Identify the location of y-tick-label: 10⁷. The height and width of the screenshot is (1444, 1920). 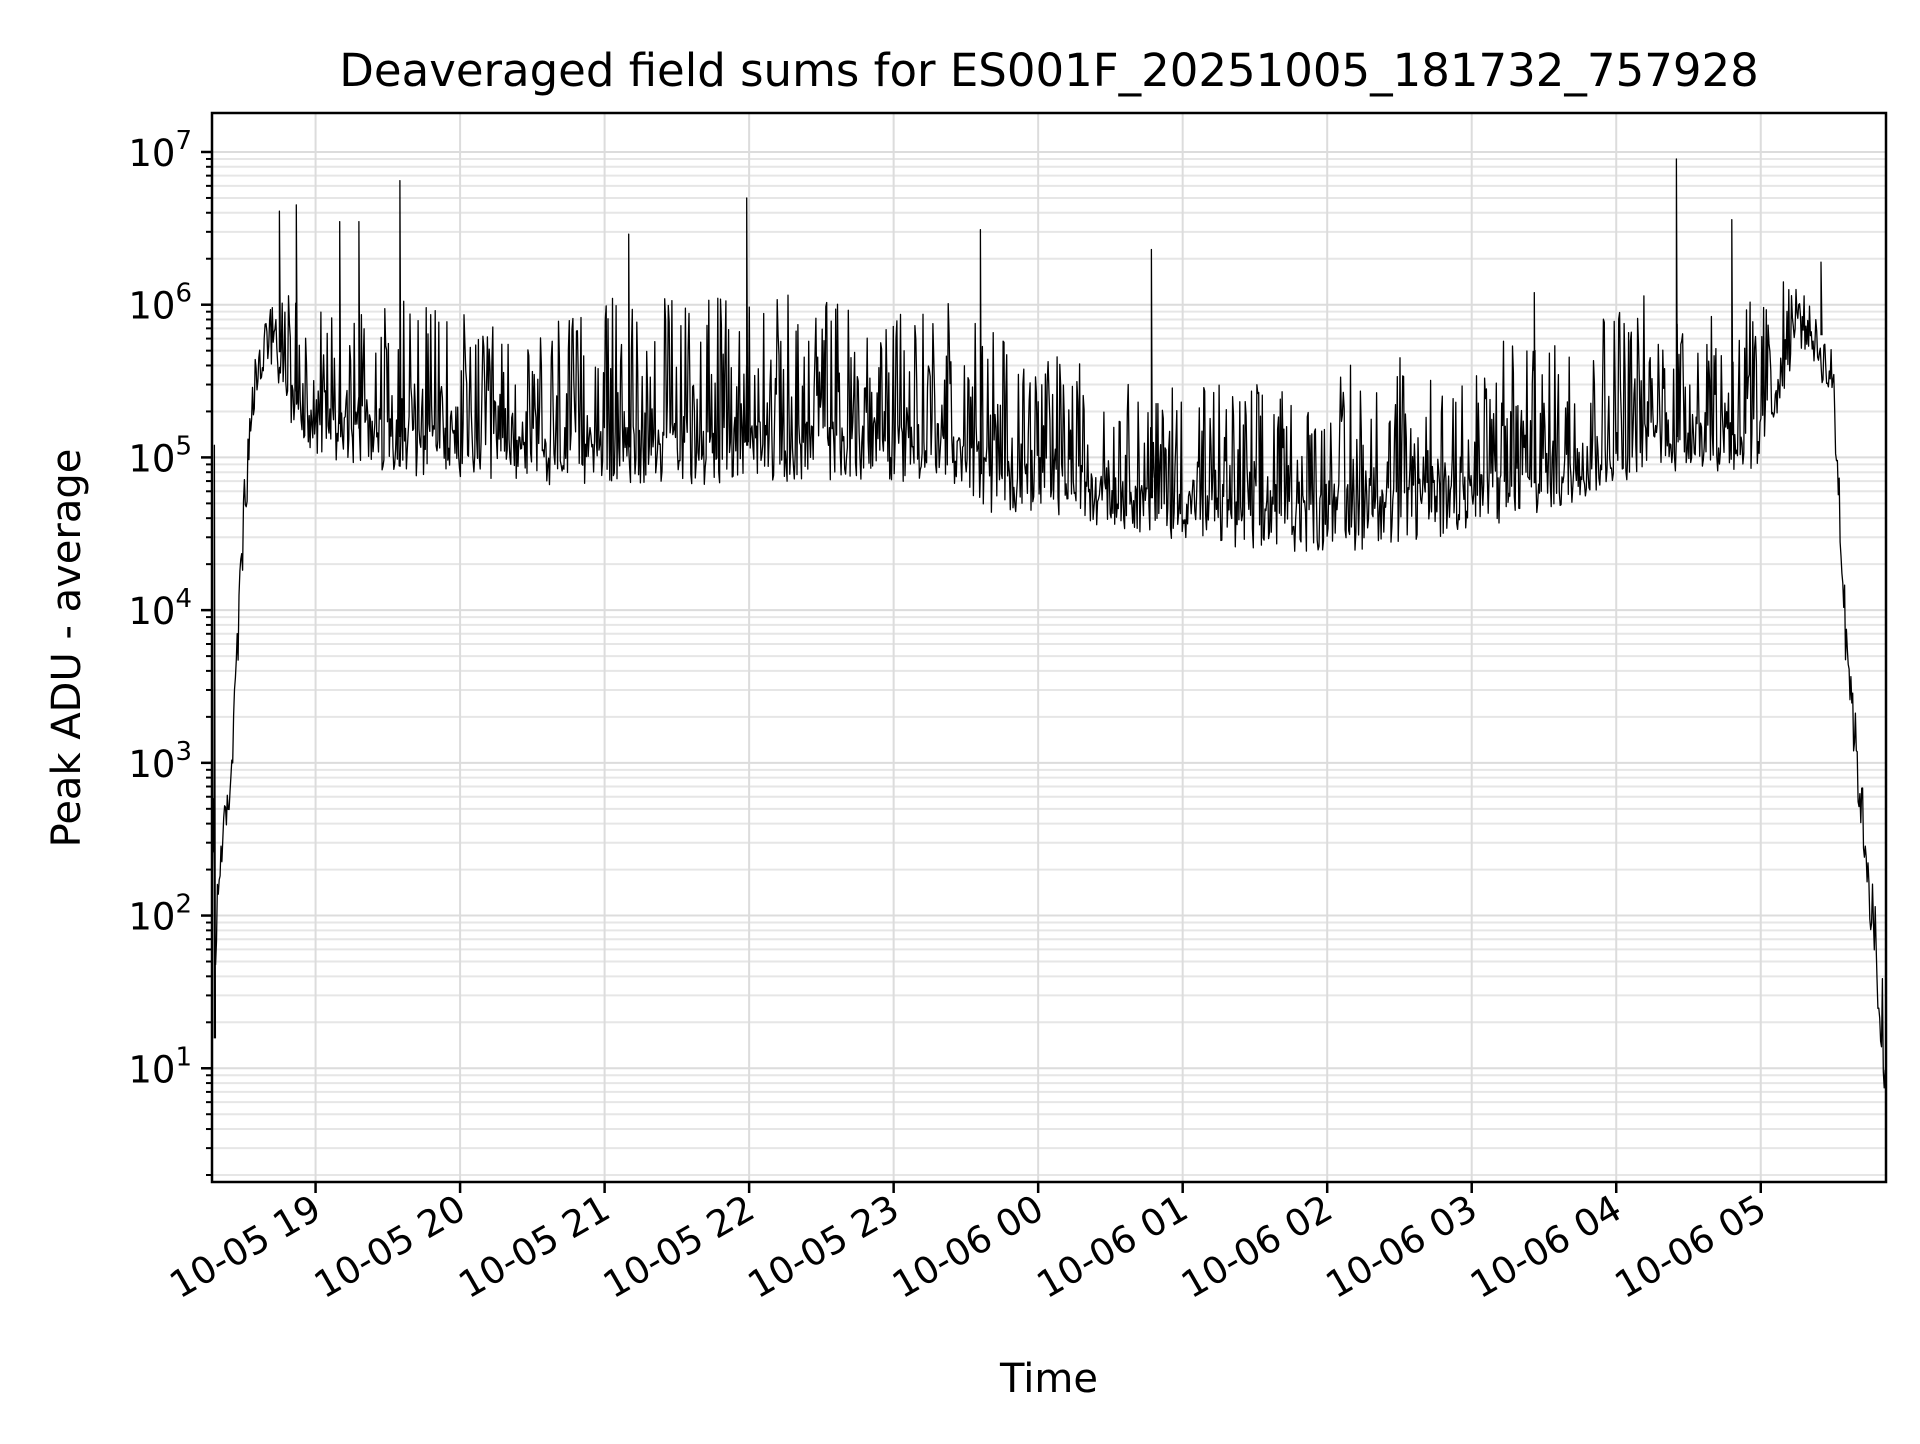
(160, 150).